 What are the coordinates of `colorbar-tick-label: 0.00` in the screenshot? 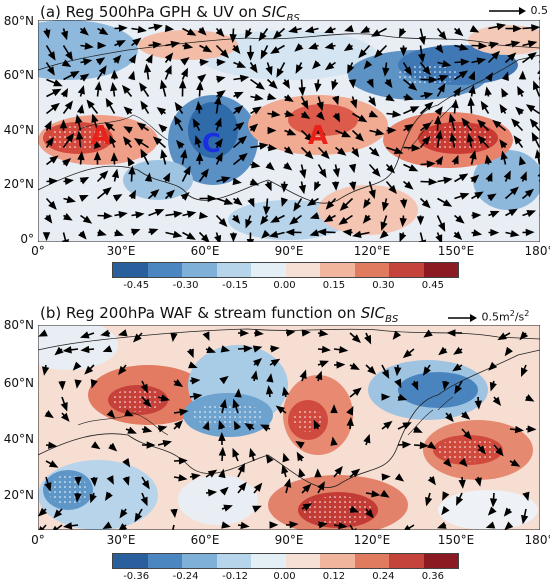 It's located at (284, 576).